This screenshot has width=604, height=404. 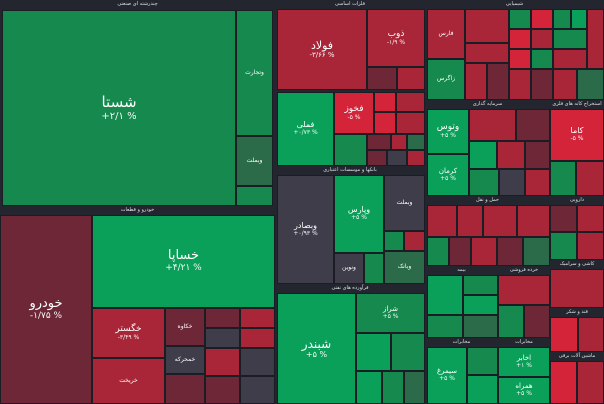 What do you see at coordinates (446, 34) in the screenshot?
I see `tile-small: فارس` at bounding box center [446, 34].